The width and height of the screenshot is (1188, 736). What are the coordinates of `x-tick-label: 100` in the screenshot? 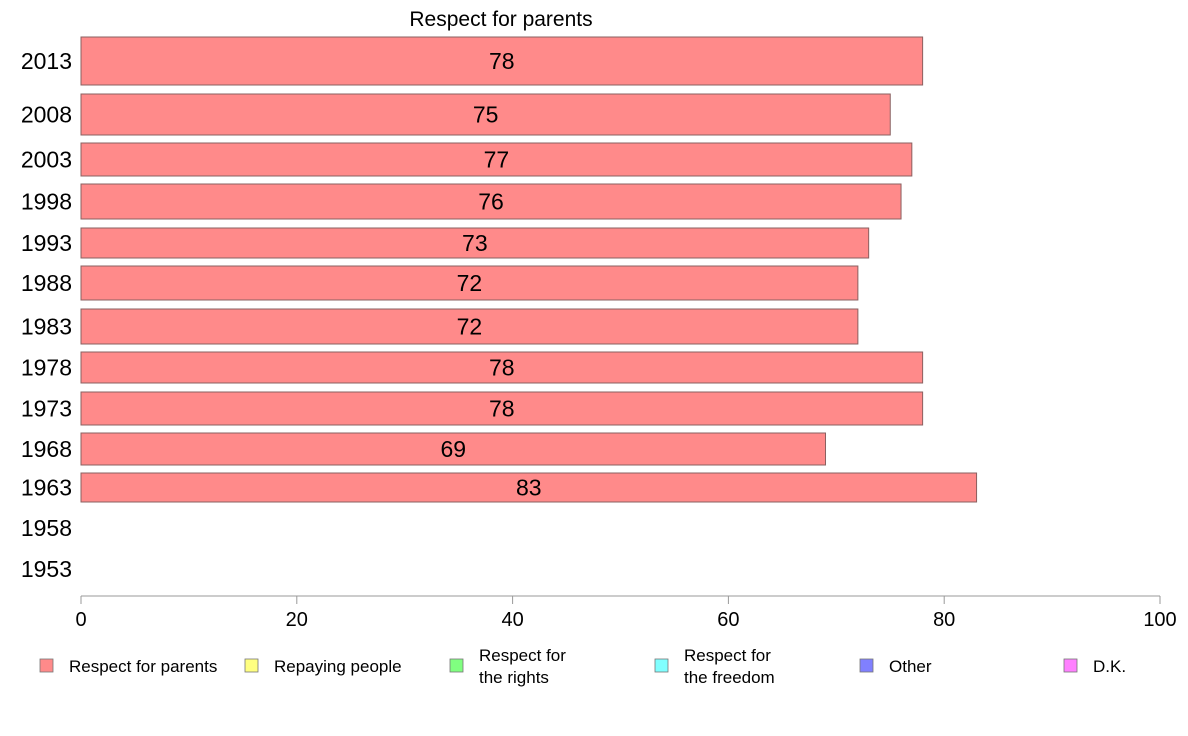 It's located at (1159, 620).